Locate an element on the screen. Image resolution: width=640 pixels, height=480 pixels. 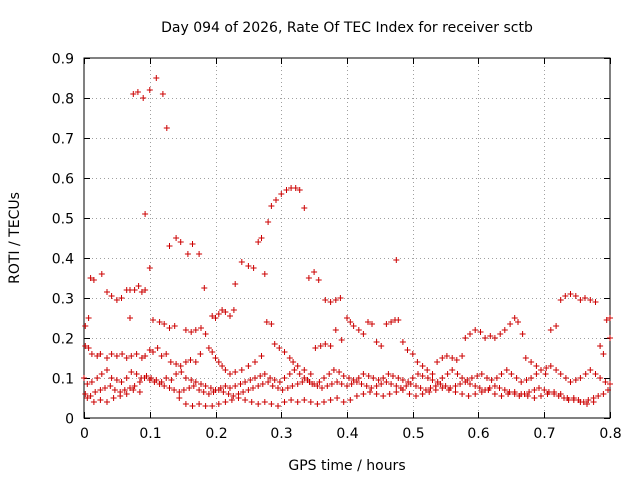
x-tick-label: 0 is located at coordinates (84, 434).